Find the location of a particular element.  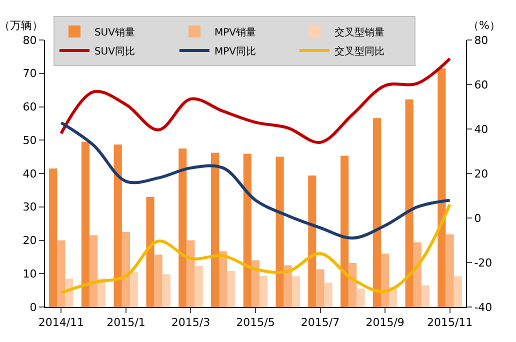

x-tick-label: 2015/9 is located at coordinates (385, 323).